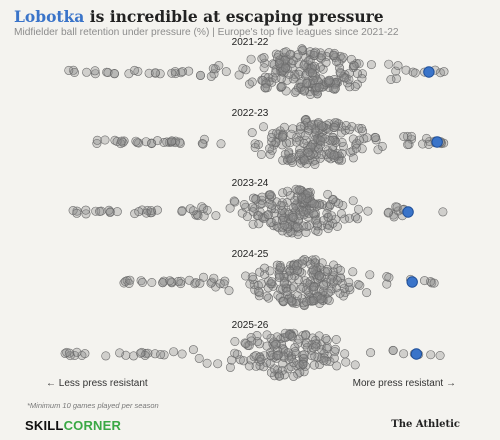  What do you see at coordinates (250, 254) in the screenshot?
I see `season-label: 2024-25` at bounding box center [250, 254].